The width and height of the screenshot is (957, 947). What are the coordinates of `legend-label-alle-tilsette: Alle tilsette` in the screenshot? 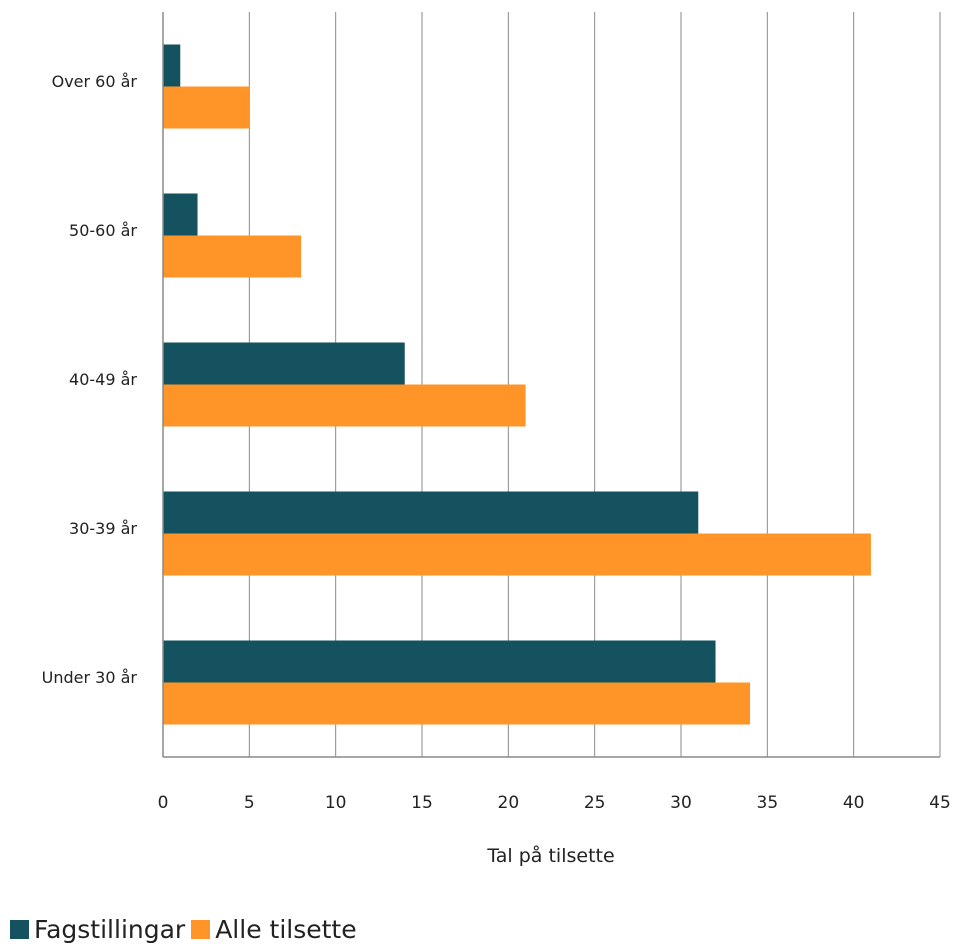 It's located at (286, 929).